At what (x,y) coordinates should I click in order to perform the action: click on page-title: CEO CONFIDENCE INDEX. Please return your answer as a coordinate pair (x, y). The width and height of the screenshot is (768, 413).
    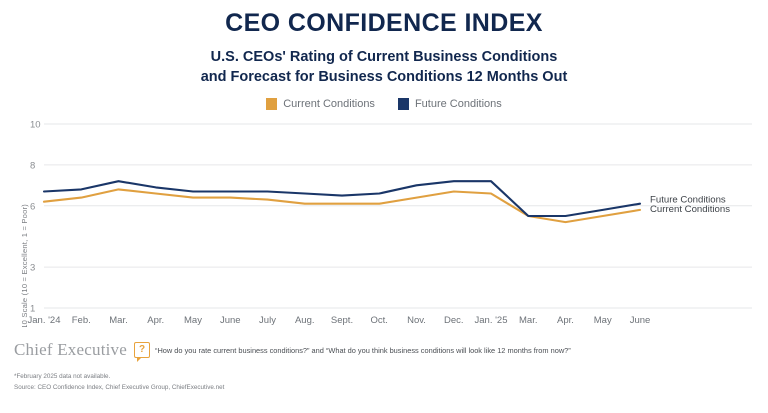
    Looking at the image, I should click on (384, 23).